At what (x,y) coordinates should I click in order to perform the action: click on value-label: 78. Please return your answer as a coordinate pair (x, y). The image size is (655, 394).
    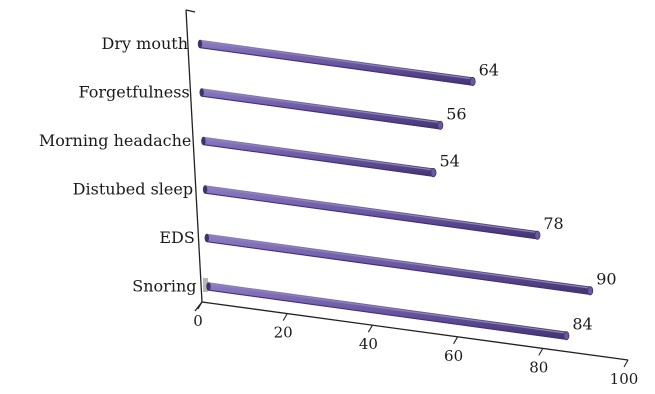
    Looking at the image, I should click on (553, 223).